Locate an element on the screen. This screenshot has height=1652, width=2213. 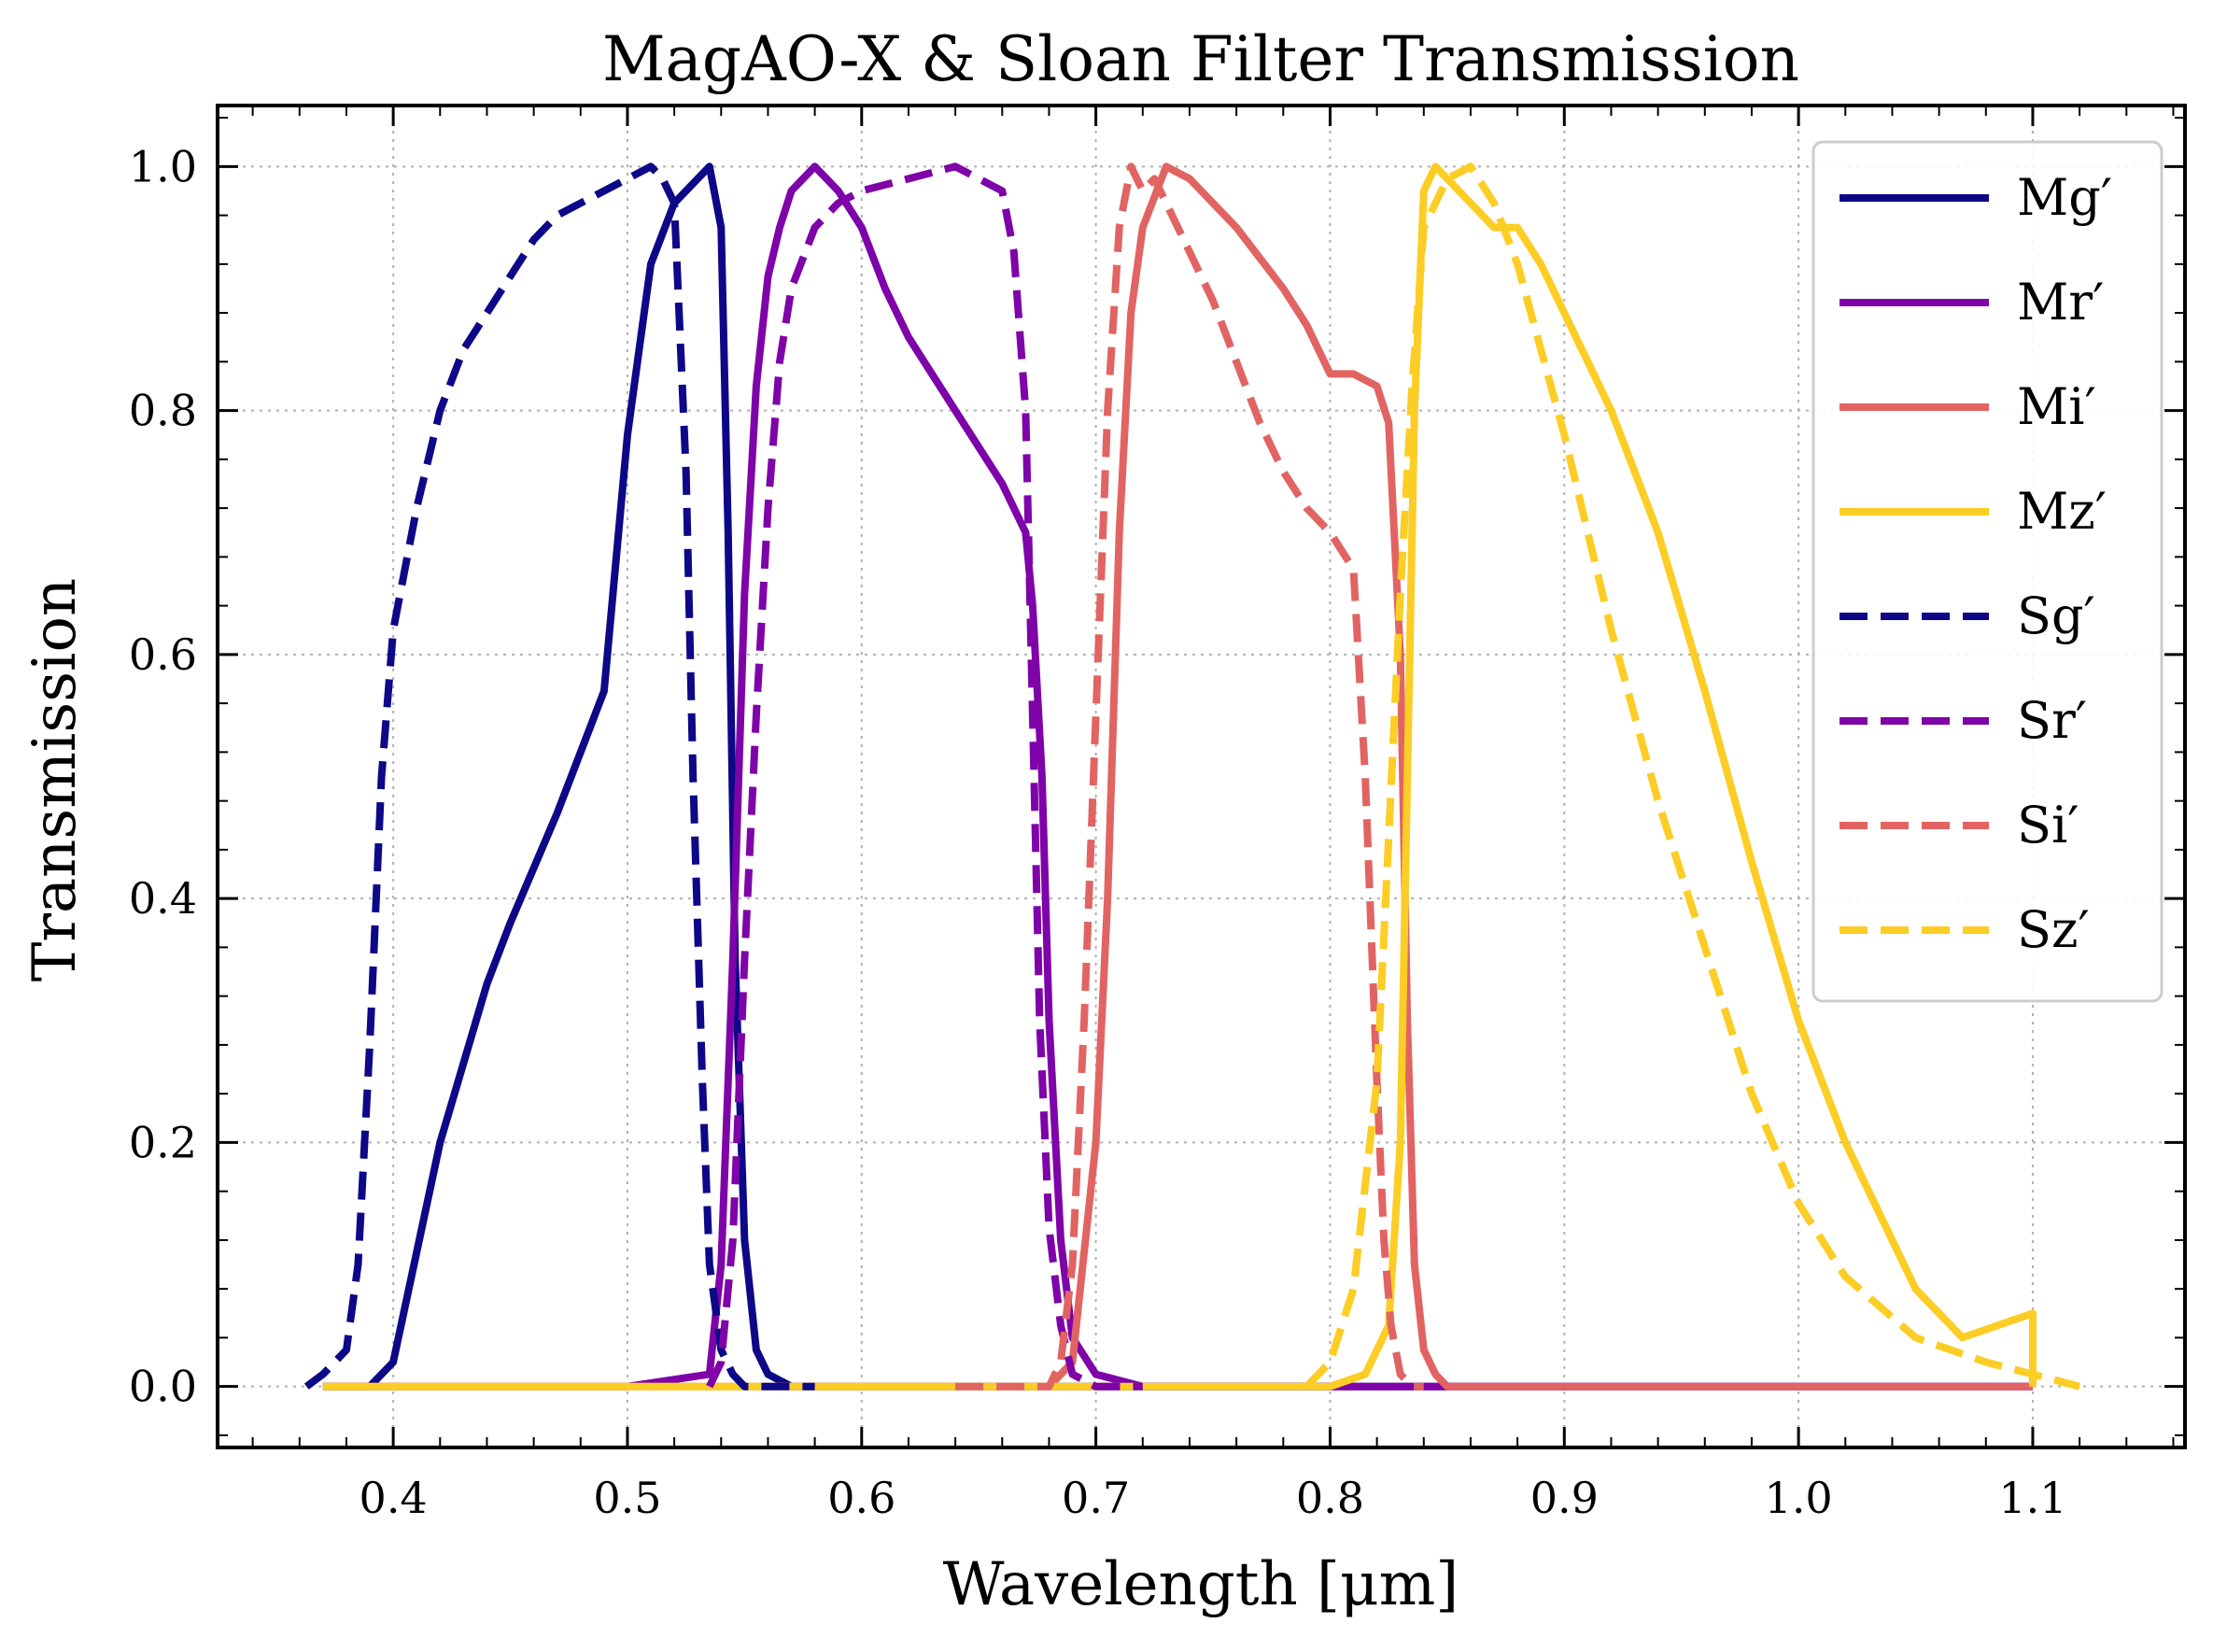
y-tick-label: 0.4 is located at coordinates (163, 898).